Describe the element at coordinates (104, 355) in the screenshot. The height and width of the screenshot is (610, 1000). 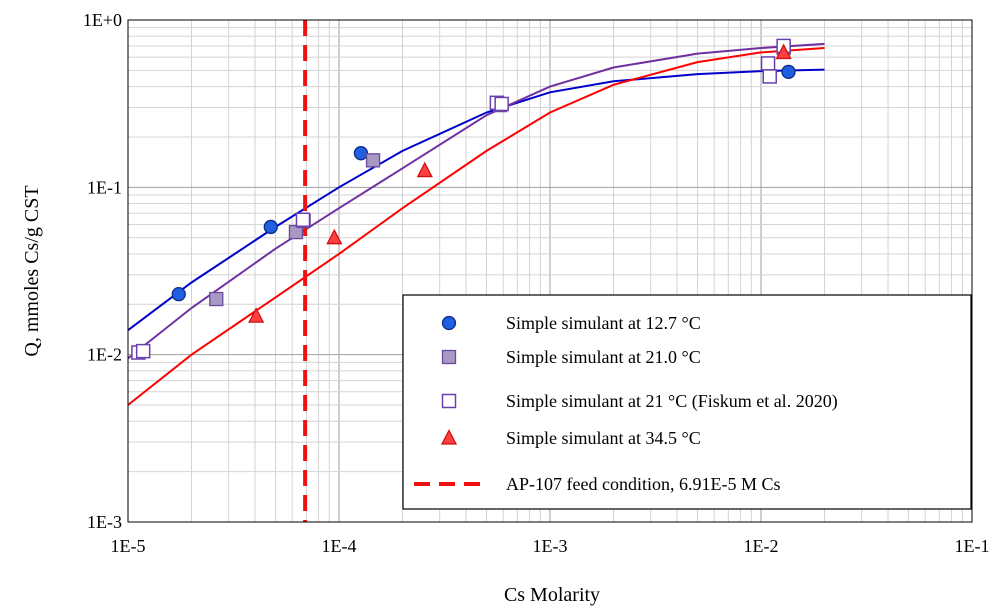
I see `y-tick-label: 1E-2` at that location.